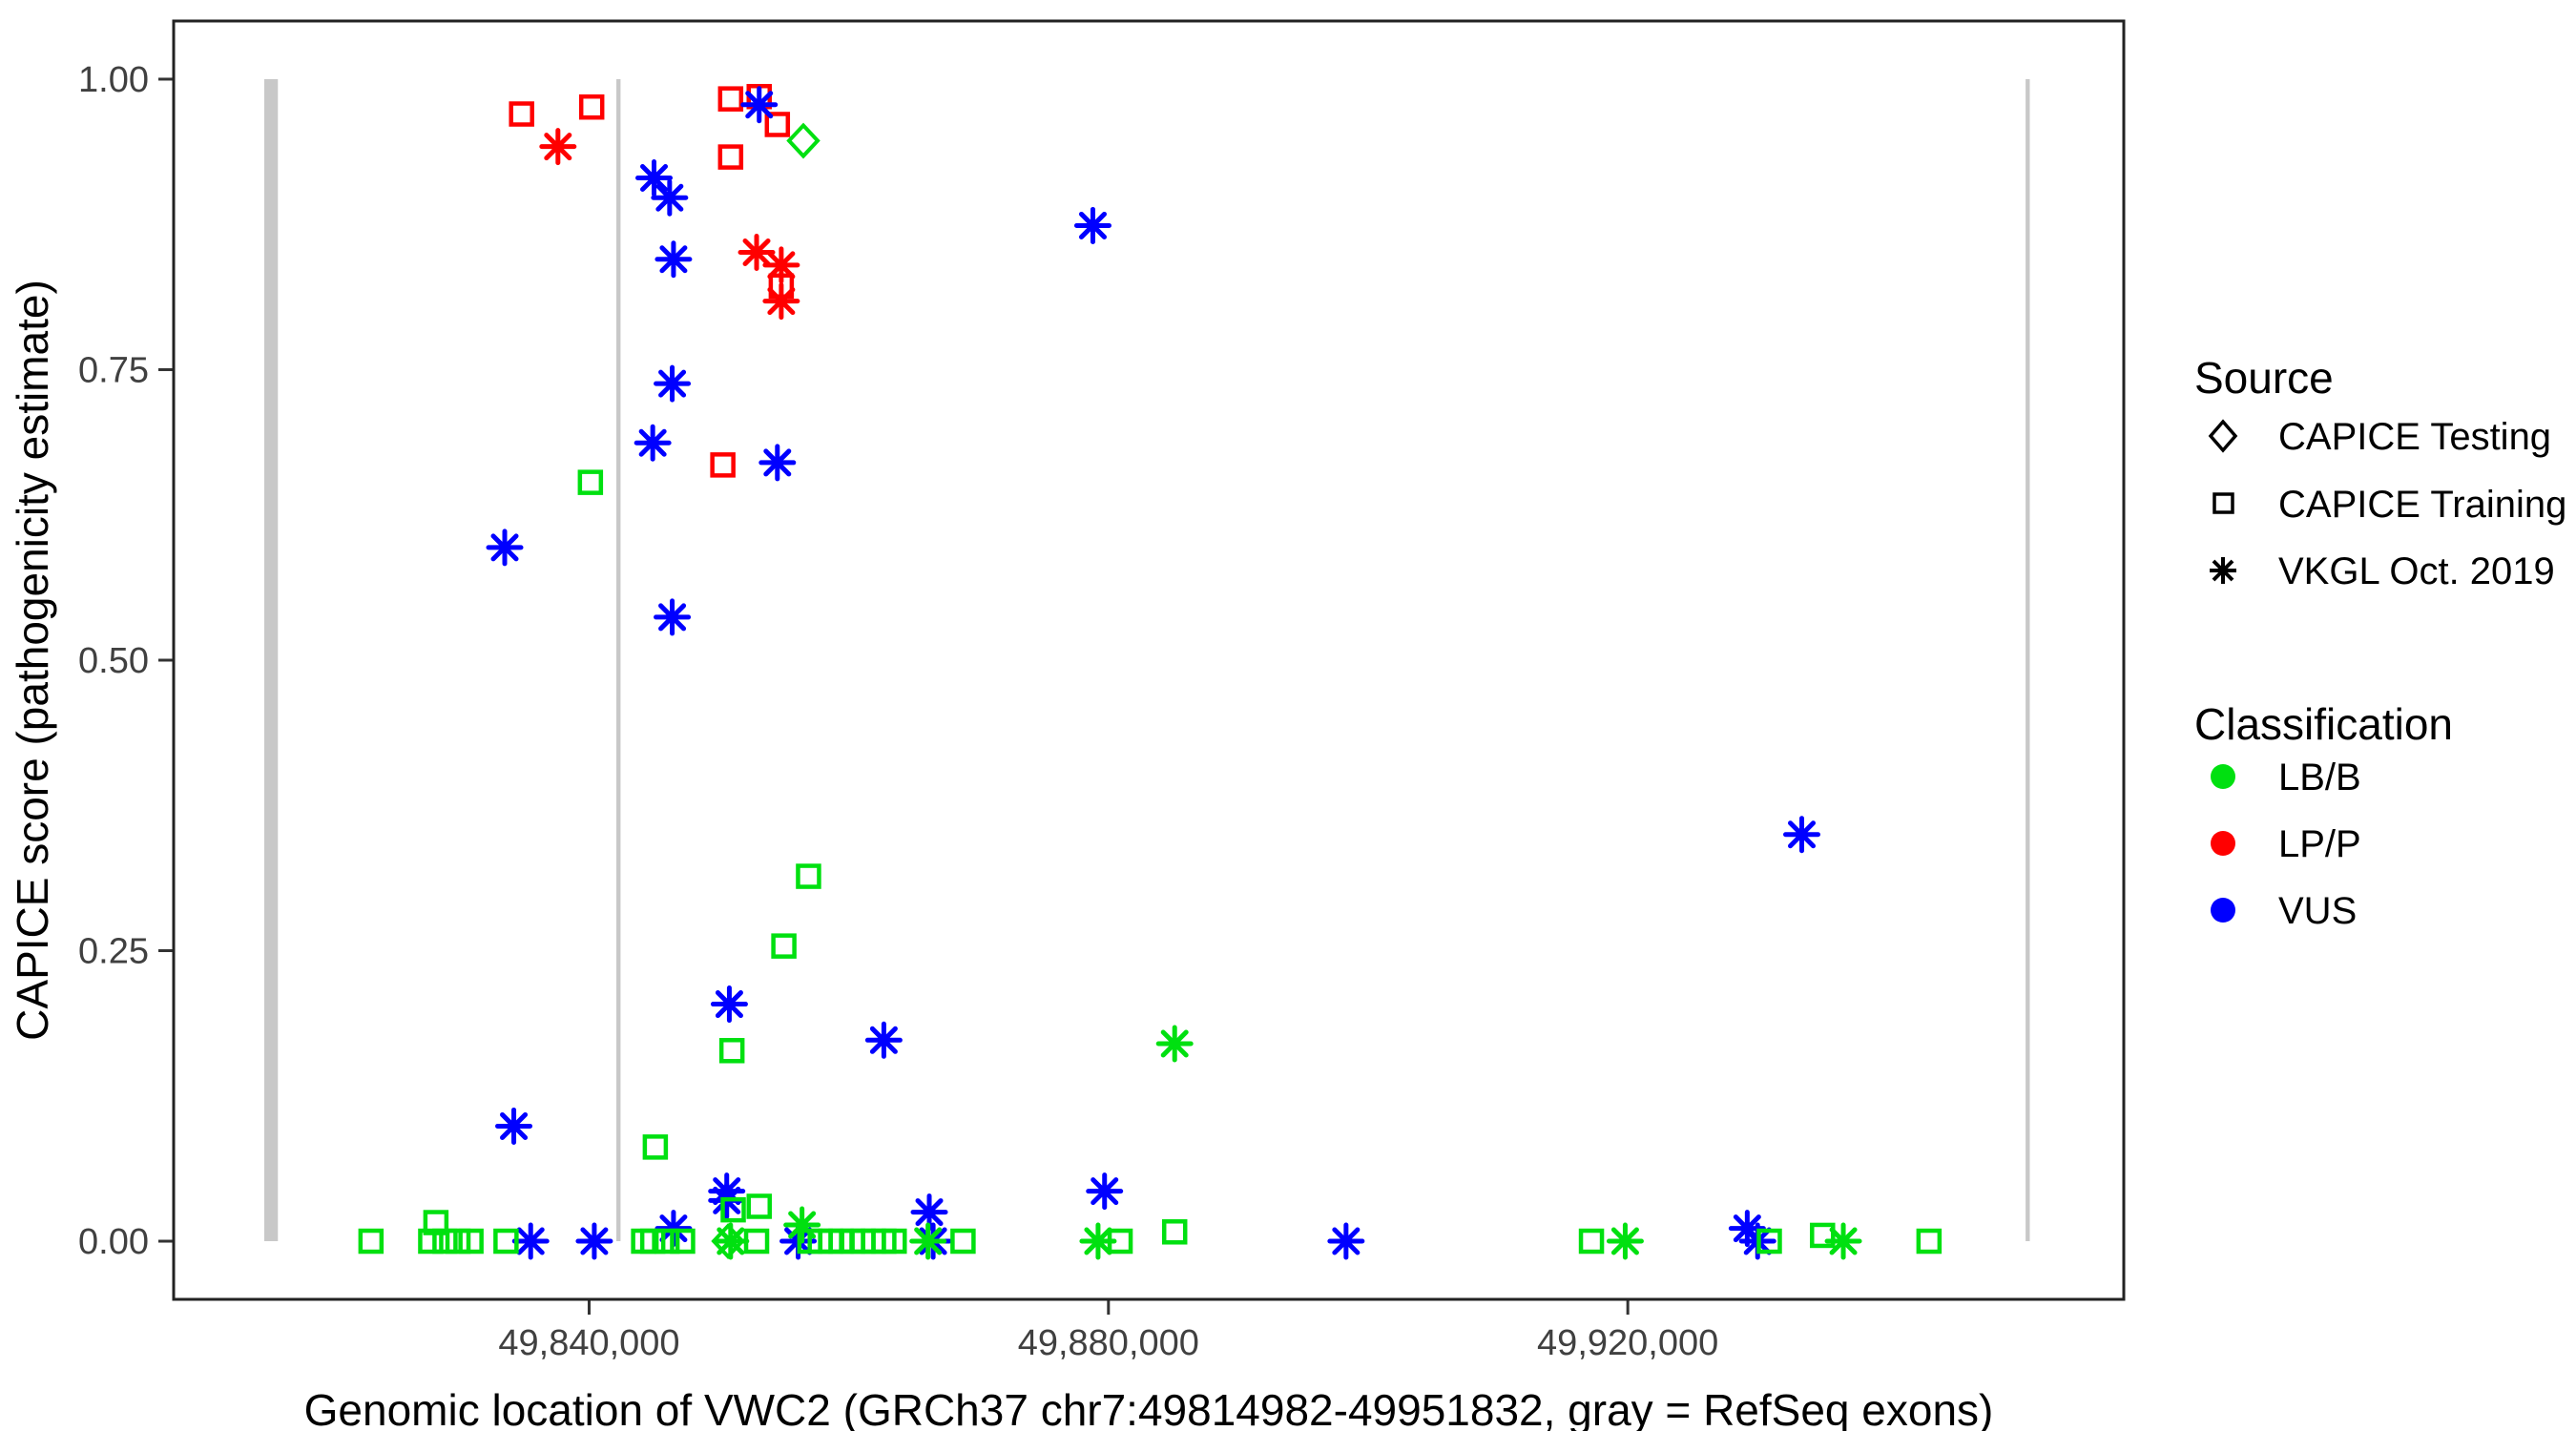 This screenshot has height=1431, width=2576. I want to click on legend-item-label: CAPICE Training, so click(2422, 505).